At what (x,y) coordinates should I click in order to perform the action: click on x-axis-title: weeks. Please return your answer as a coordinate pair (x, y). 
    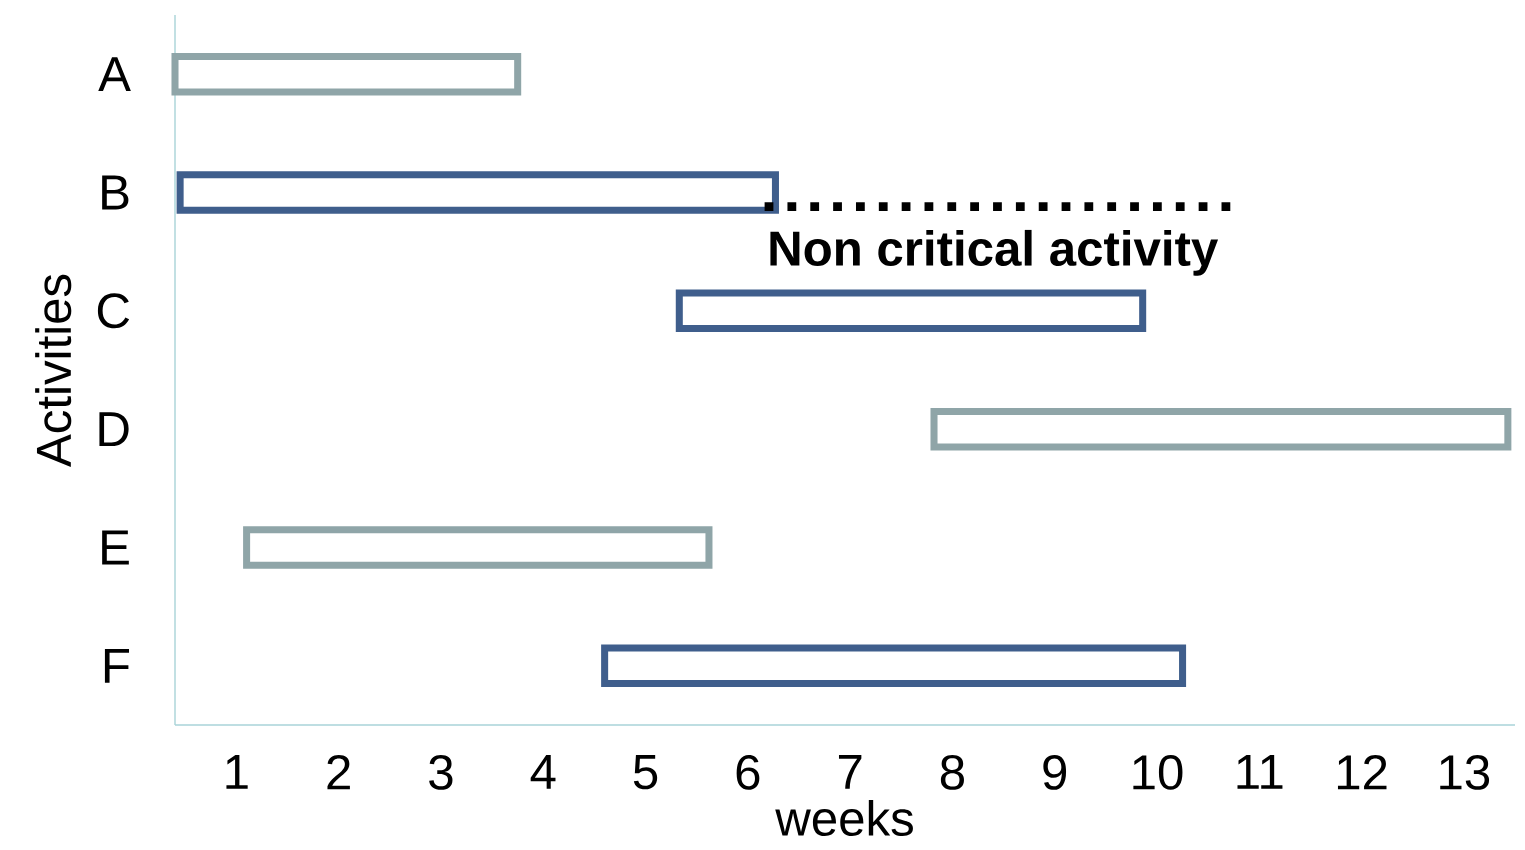
    Looking at the image, I should click on (844, 818).